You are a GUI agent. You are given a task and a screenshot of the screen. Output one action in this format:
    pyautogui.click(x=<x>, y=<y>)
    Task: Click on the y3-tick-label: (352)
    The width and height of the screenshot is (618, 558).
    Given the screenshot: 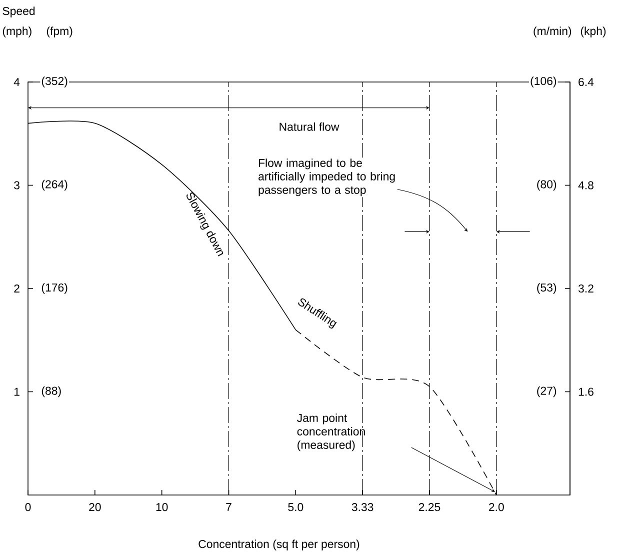 What is the action you would take?
    pyautogui.click(x=55, y=82)
    